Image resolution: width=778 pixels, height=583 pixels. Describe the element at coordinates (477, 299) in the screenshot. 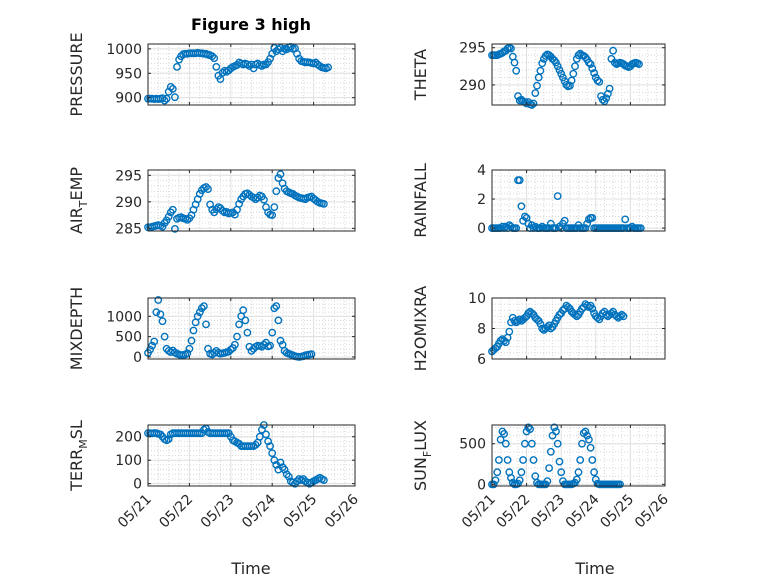

I see `y-tick-label: 10` at that location.